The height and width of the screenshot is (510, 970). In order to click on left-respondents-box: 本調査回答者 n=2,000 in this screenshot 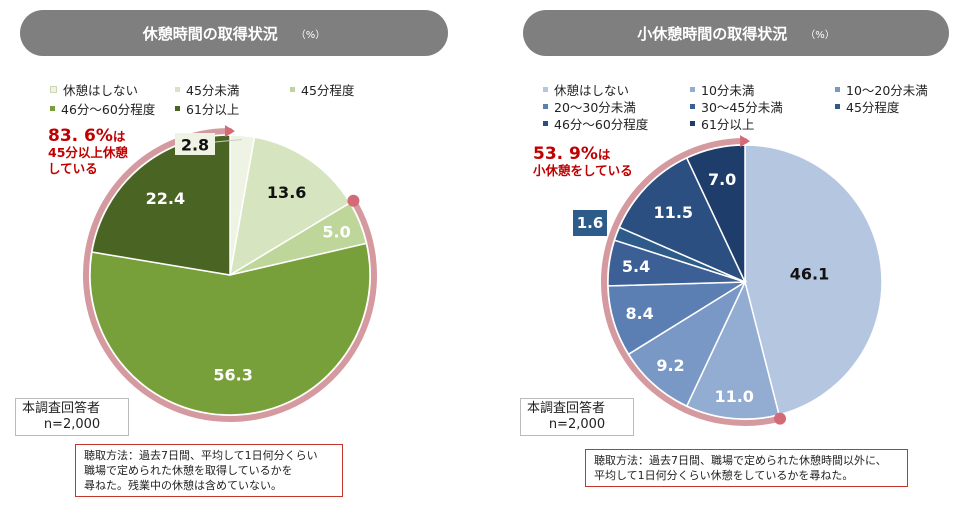, I will do `click(72, 417)`.